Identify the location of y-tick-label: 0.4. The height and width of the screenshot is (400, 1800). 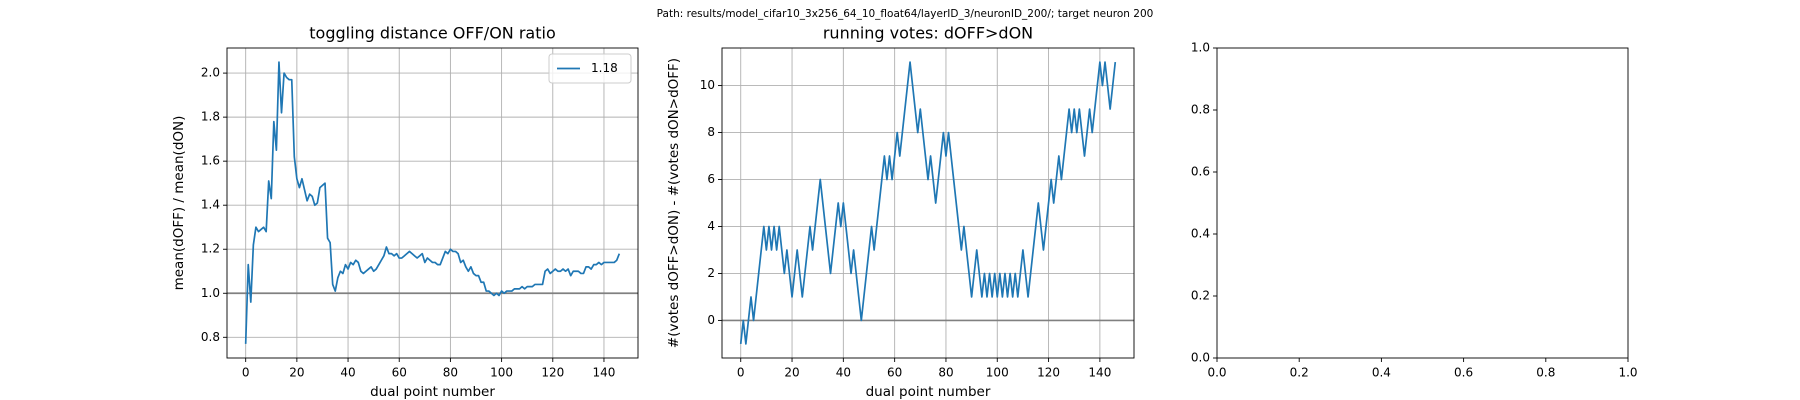
(1200, 234).